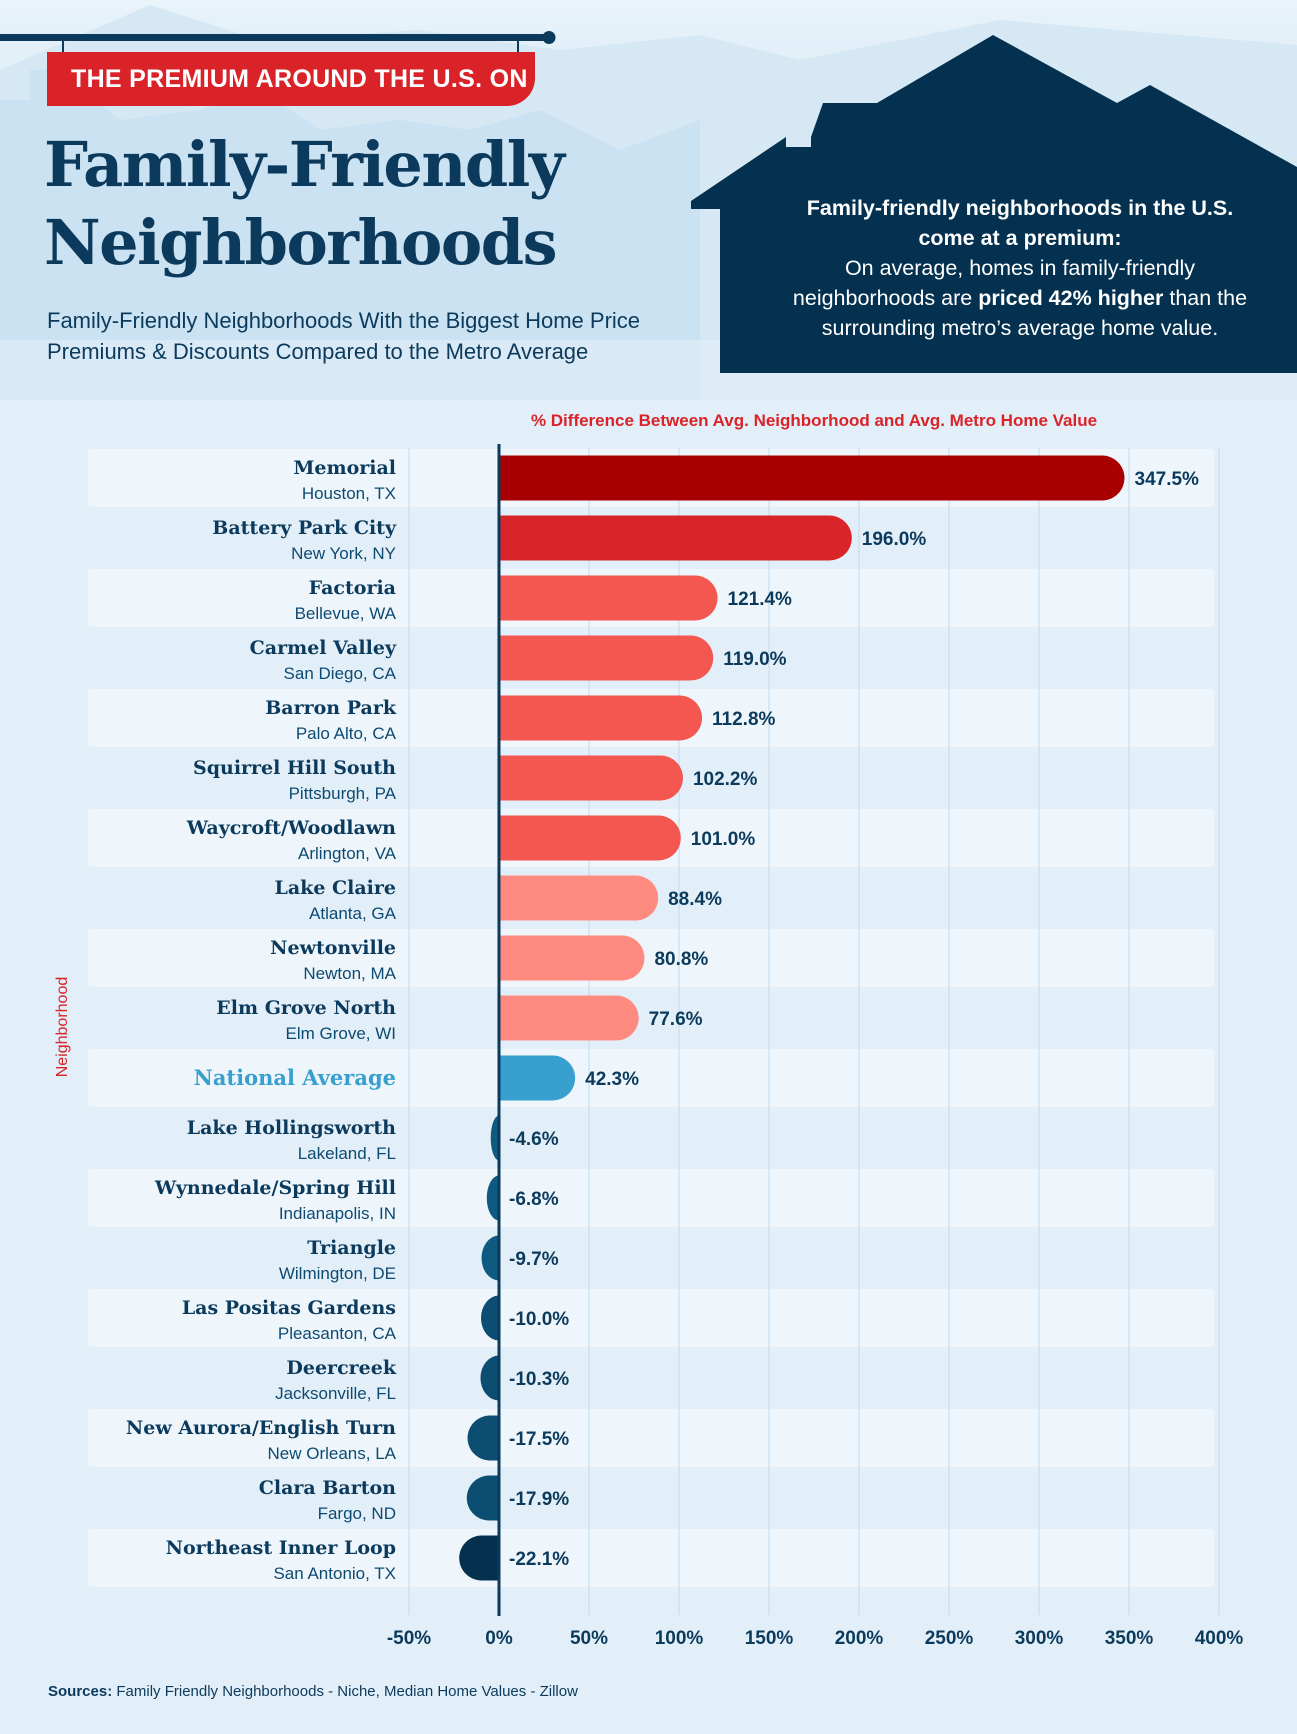 This screenshot has width=1297, height=1734. What do you see at coordinates (534, 1199) in the screenshot?
I see `bar-value-label: -6.8%` at bounding box center [534, 1199].